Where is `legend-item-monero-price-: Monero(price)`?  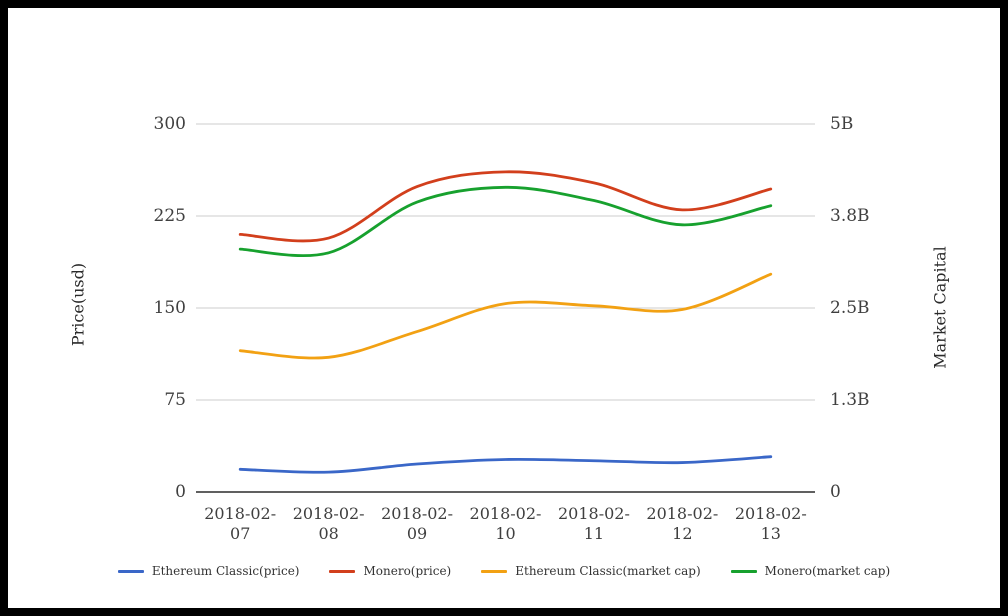 legend-item-monero-price-: Monero(price) is located at coordinates (390, 571).